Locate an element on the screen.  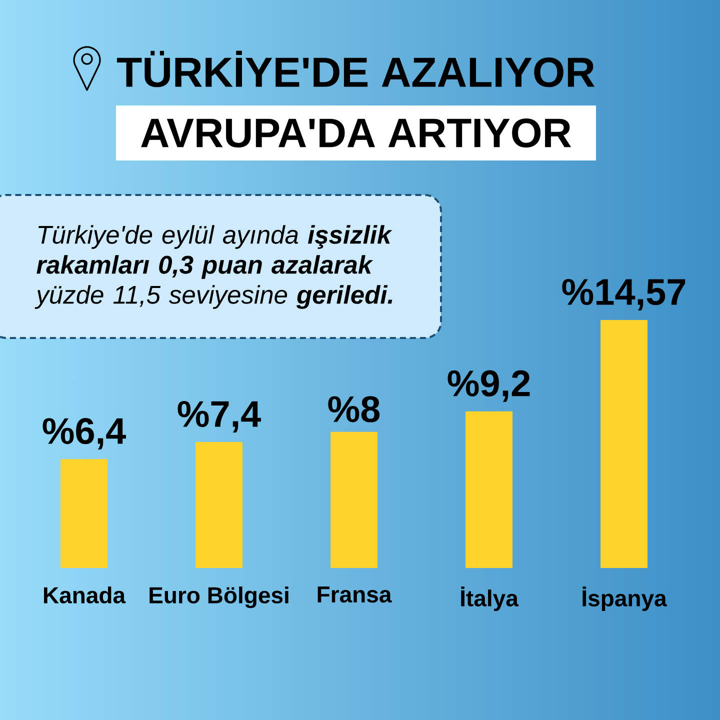
x-tick-label: İtalya is located at coordinates (490, 598).